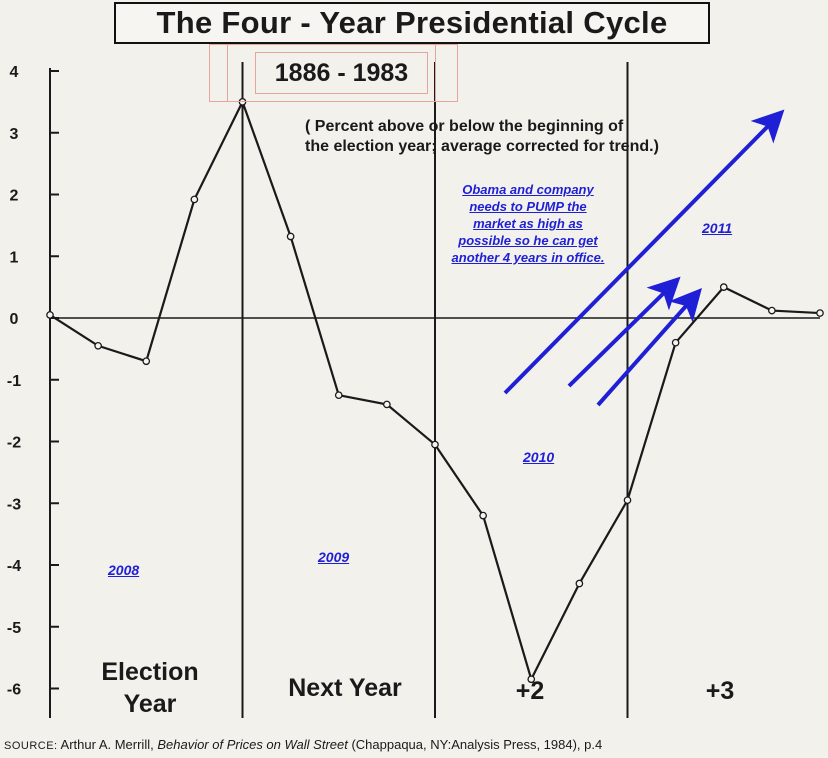 The image size is (828, 758). Describe the element at coordinates (720, 691) in the screenshot. I see `category-label-plus3: +3` at that location.